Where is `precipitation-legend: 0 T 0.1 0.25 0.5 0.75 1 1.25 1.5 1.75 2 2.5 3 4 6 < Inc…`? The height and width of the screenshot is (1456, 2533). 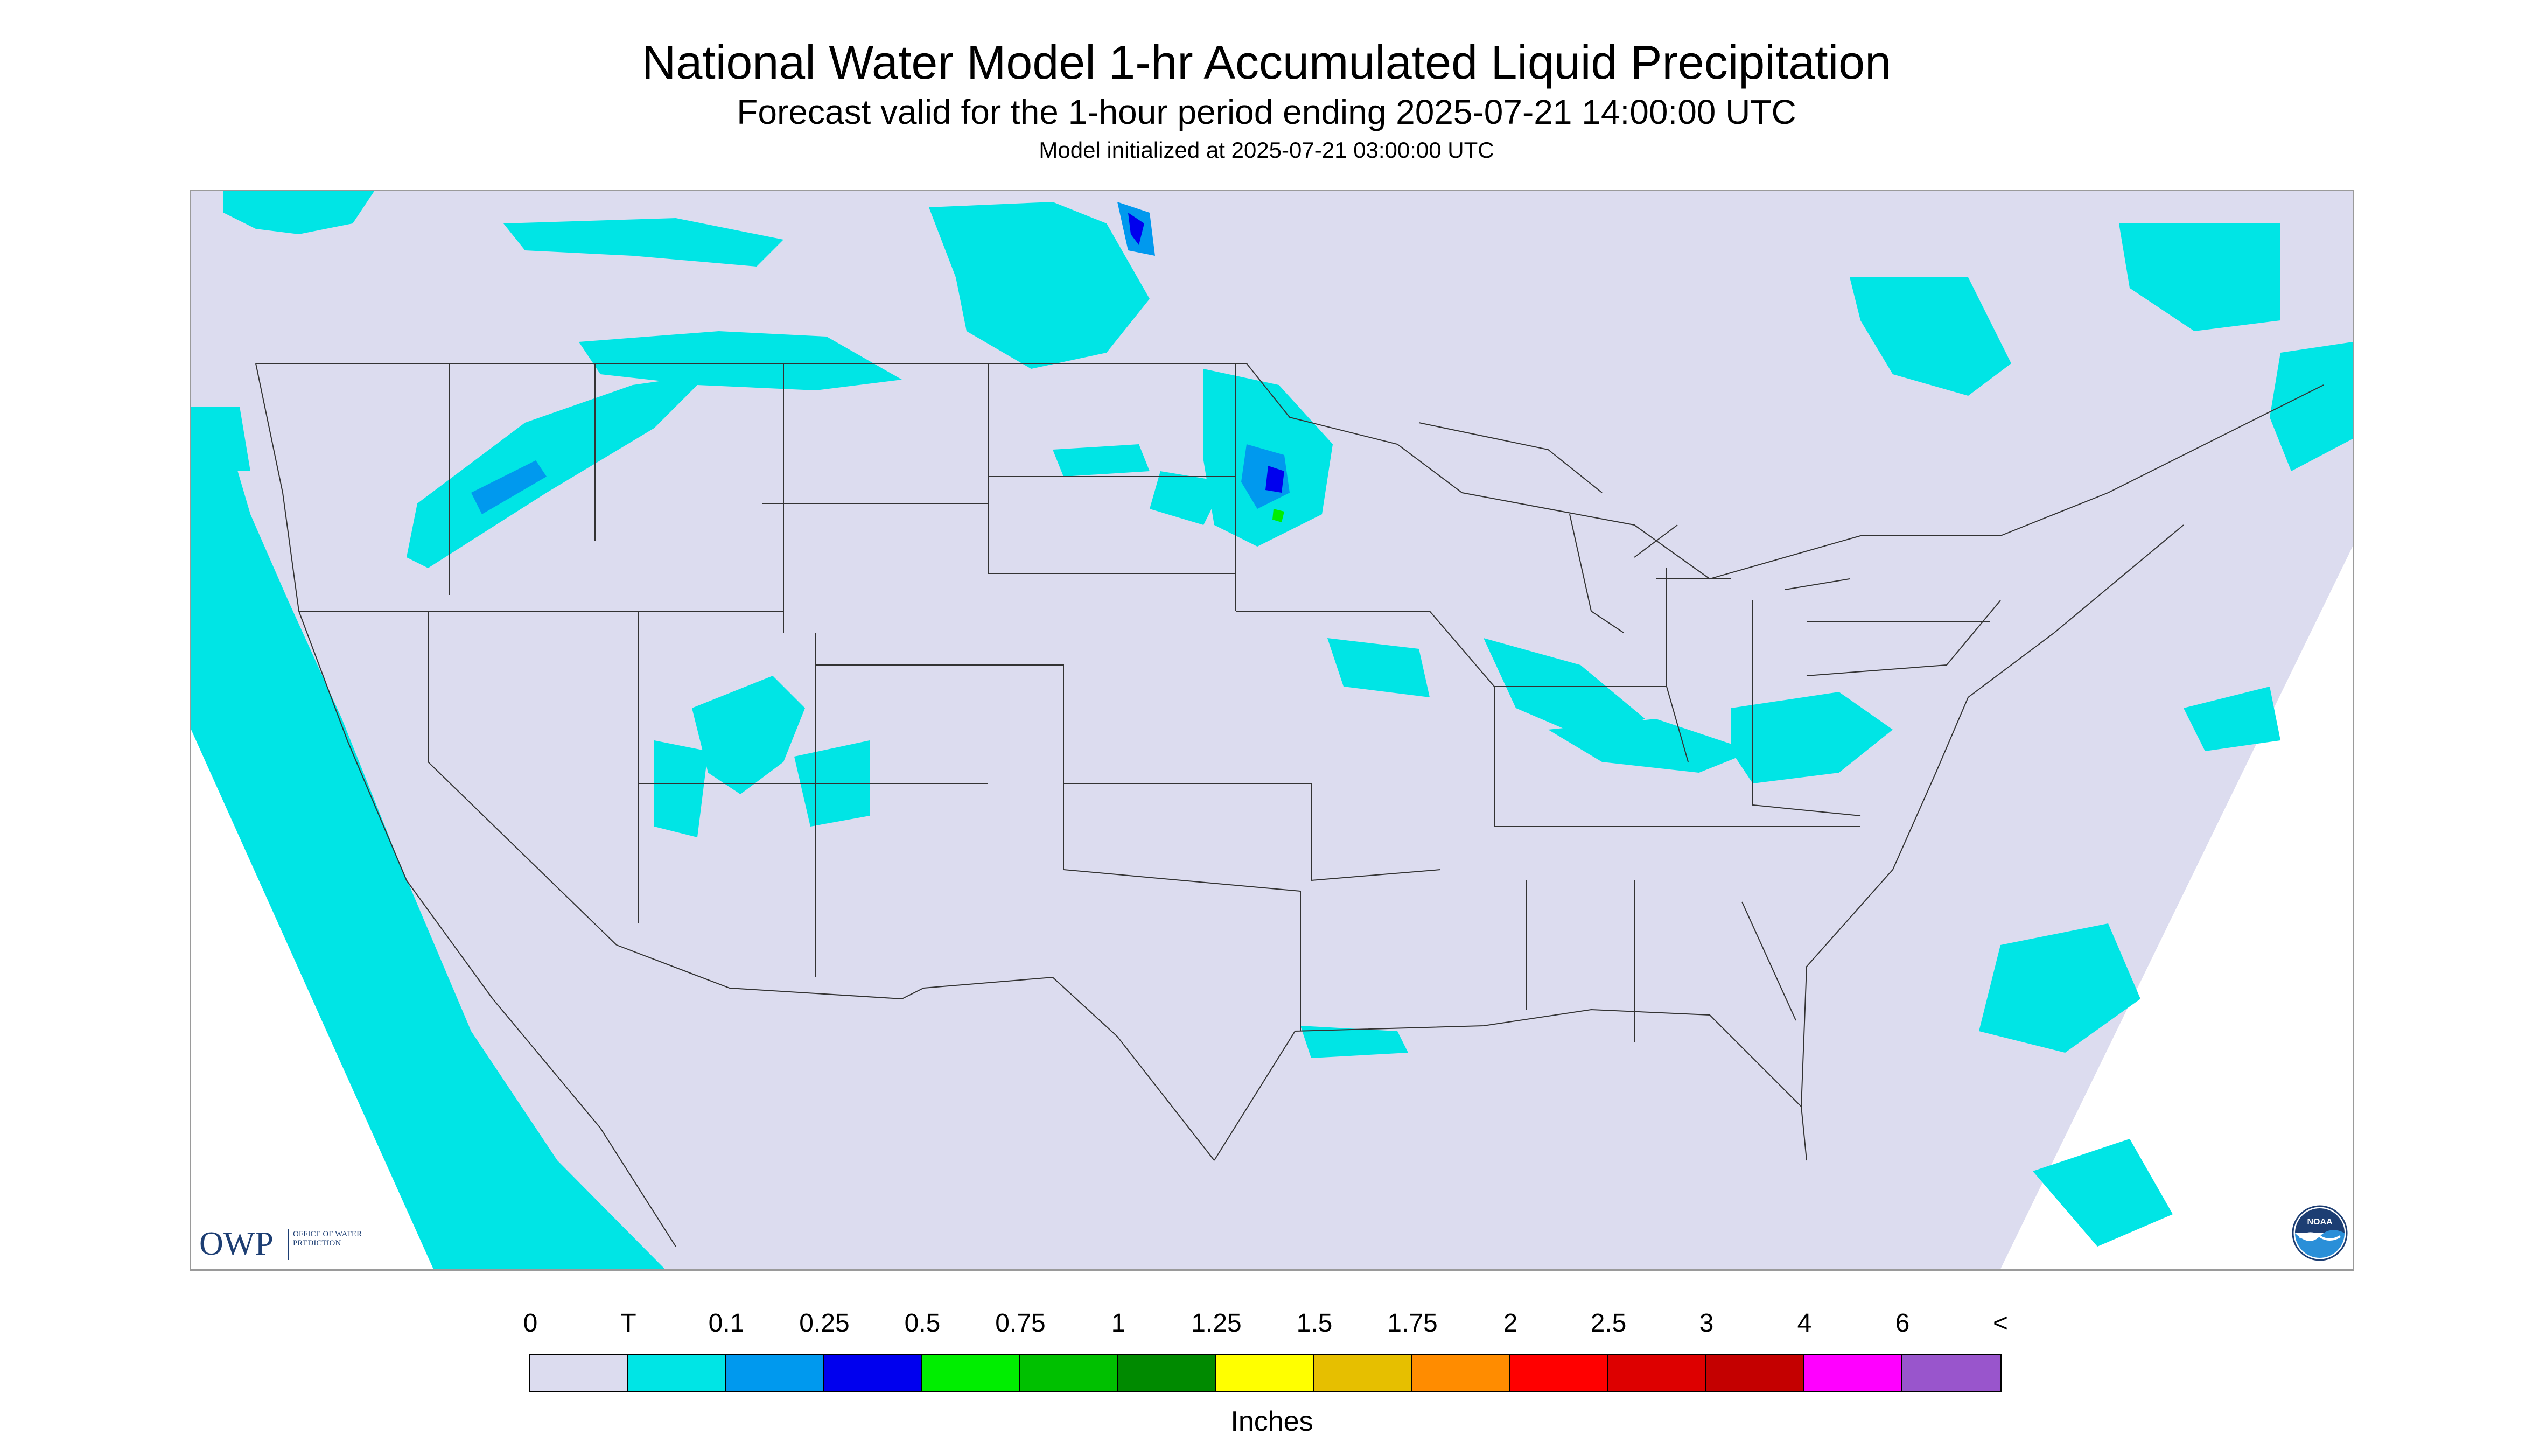 precipitation-legend: 0 T 0.1 0.25 0.5 0.75 1 1.25 1.5 1.75 2 2.5 3 4 6 < Inc… is located at coordinates (1269, 1375).